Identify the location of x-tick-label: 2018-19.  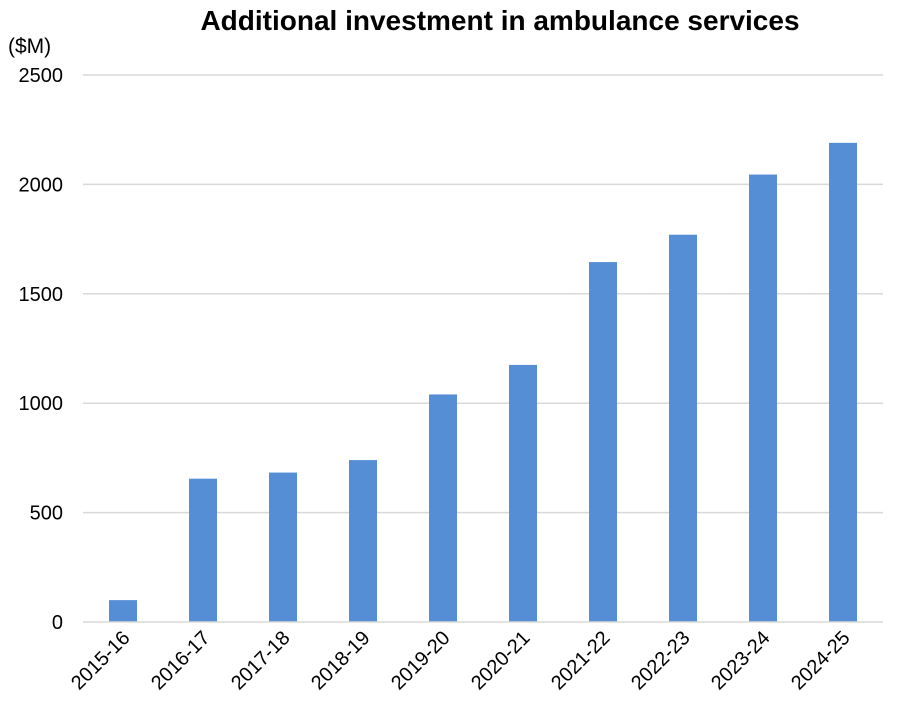
(340, 660).